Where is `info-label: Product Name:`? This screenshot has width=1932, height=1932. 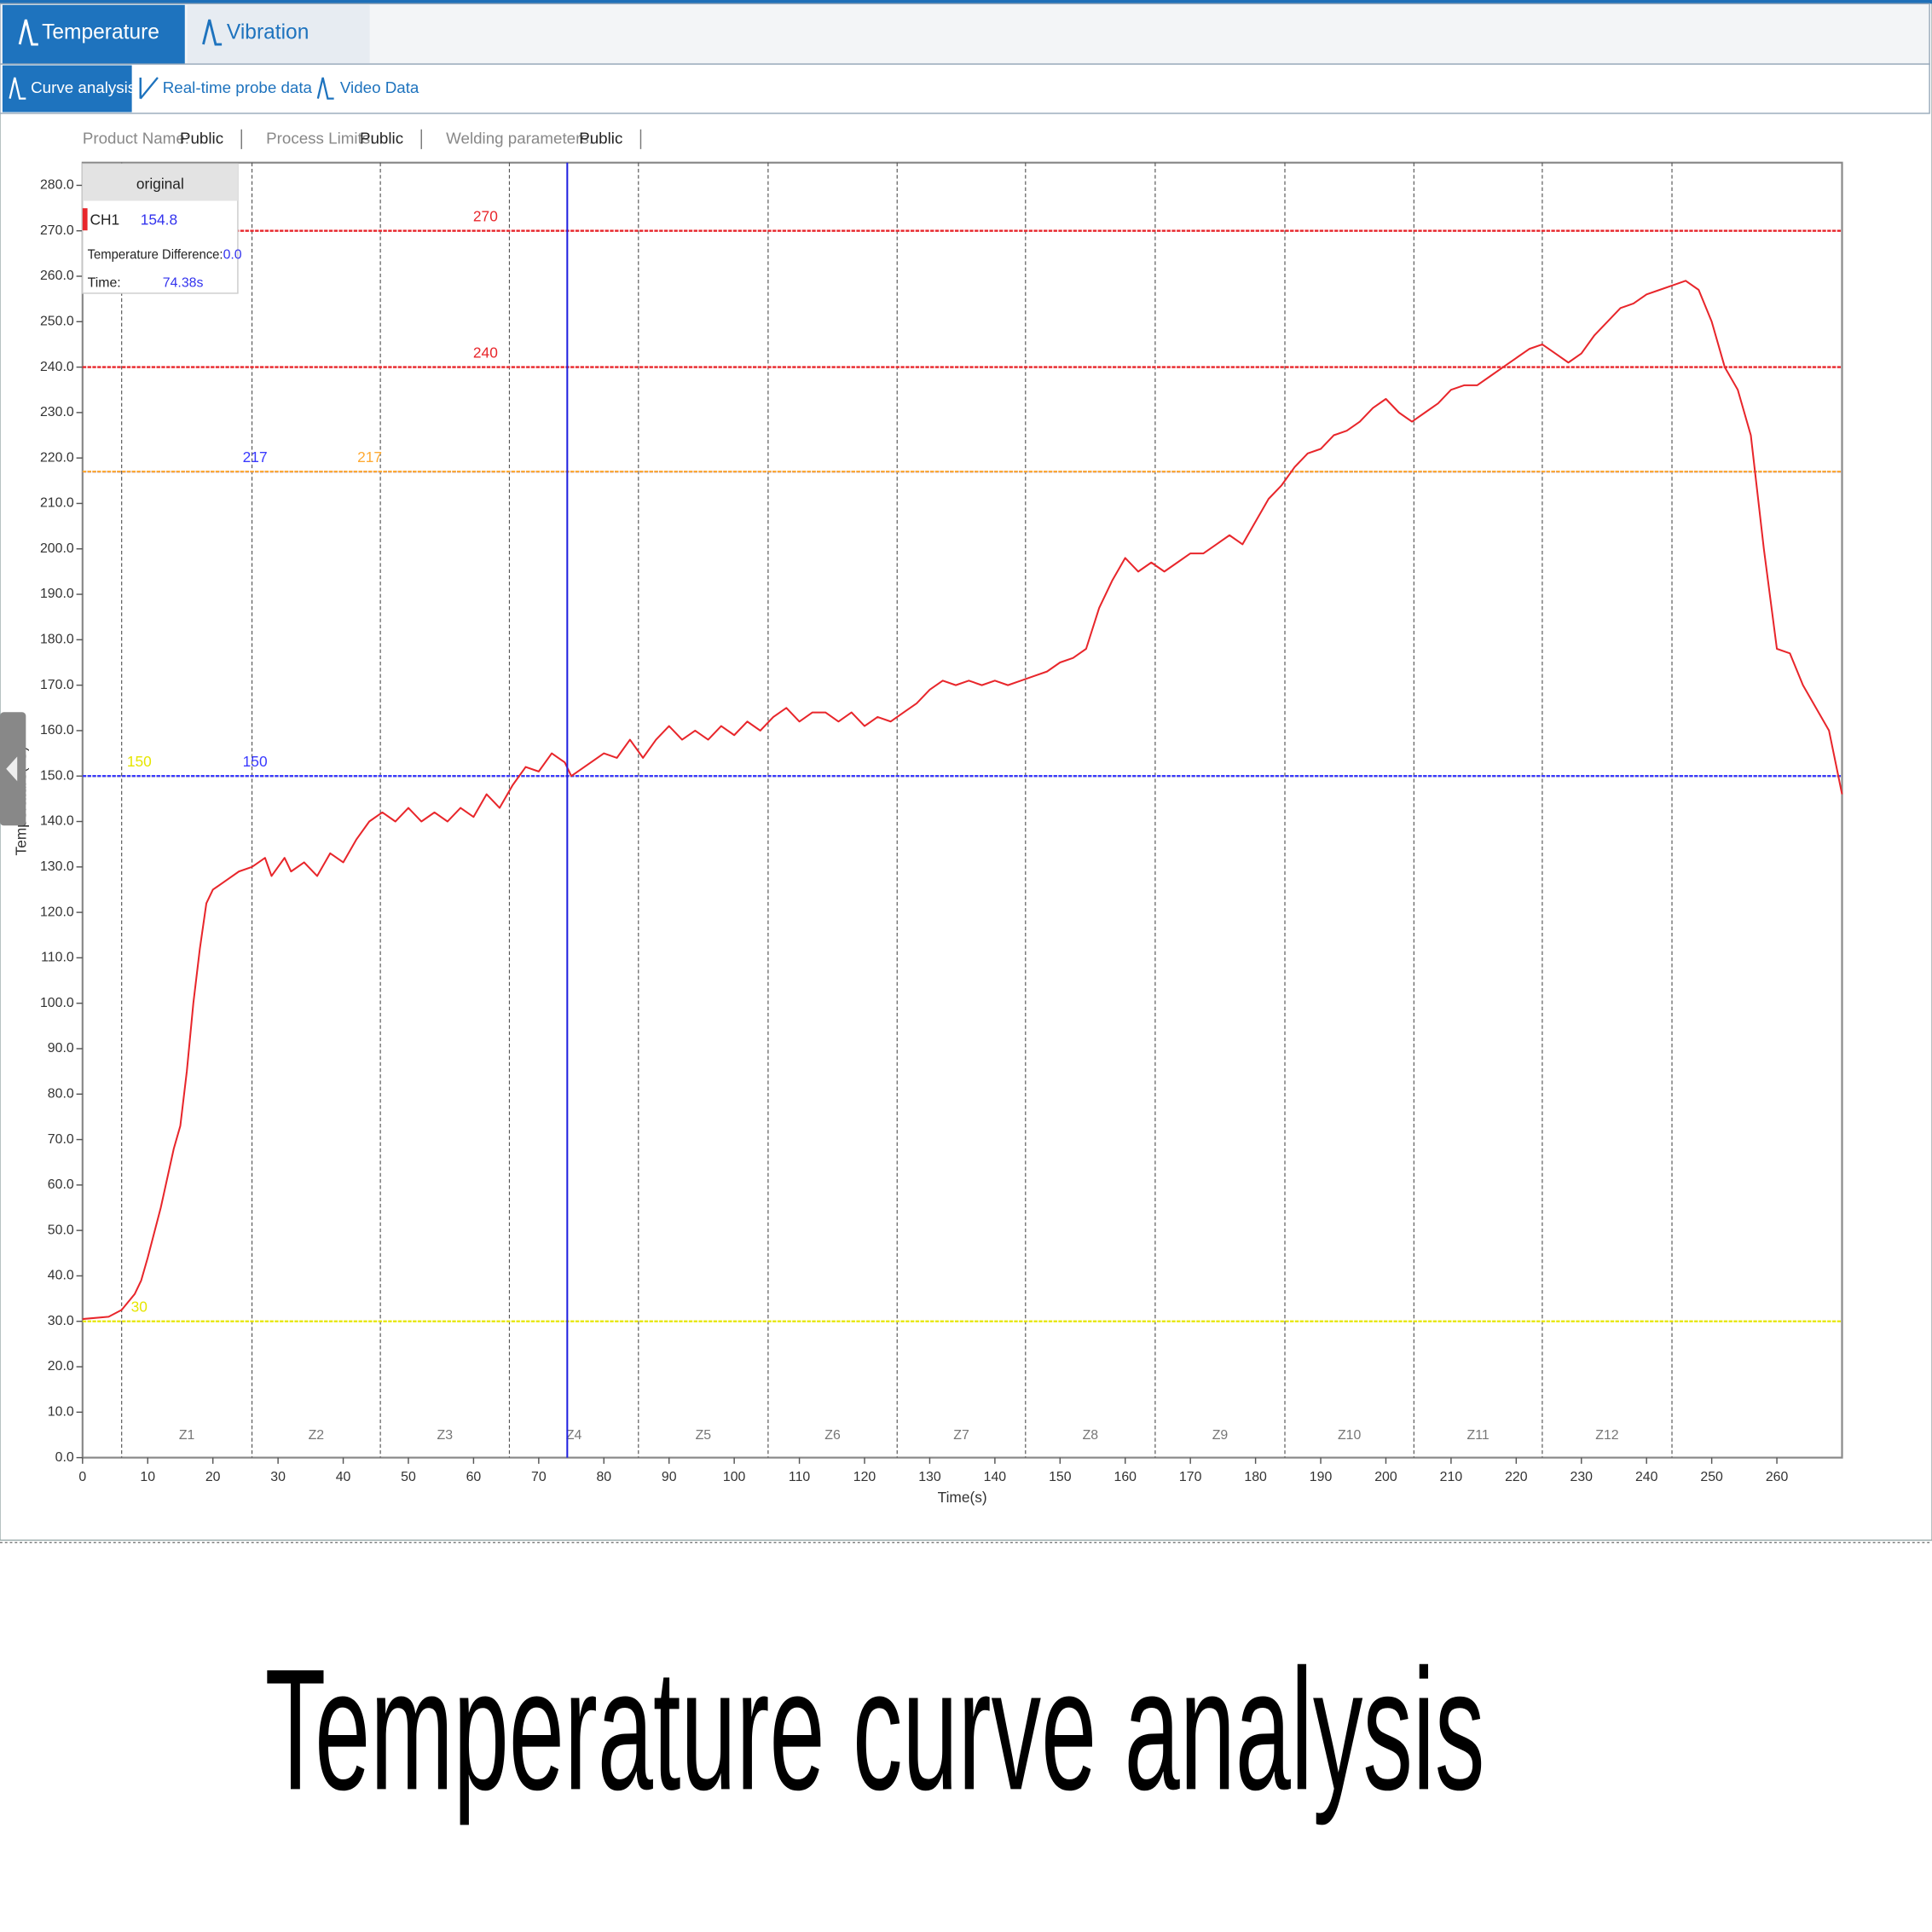
info-label: Product Name: is located at coordinates (136, 138).